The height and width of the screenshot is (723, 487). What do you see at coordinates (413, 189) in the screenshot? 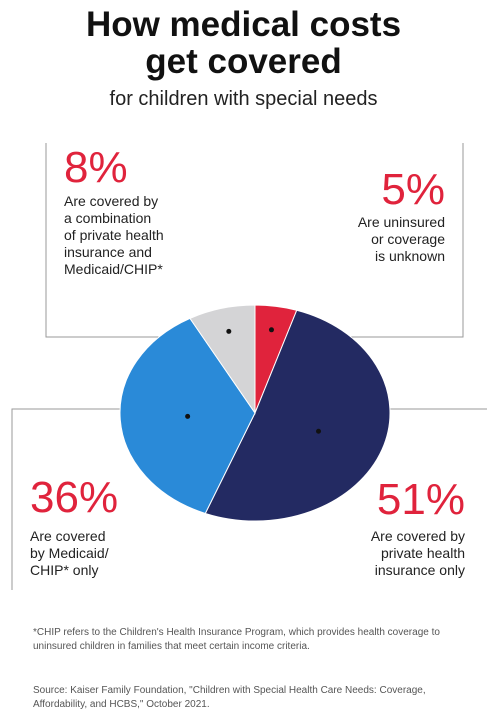
I see `pct-label-uninsured: 5%` at bounding box center [413, 189].